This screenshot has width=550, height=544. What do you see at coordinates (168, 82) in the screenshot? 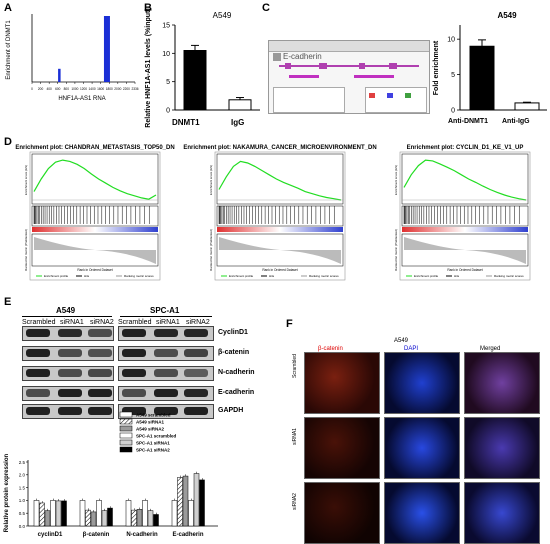
I see `ytick-label: 5` at bounding box center [168, 82].